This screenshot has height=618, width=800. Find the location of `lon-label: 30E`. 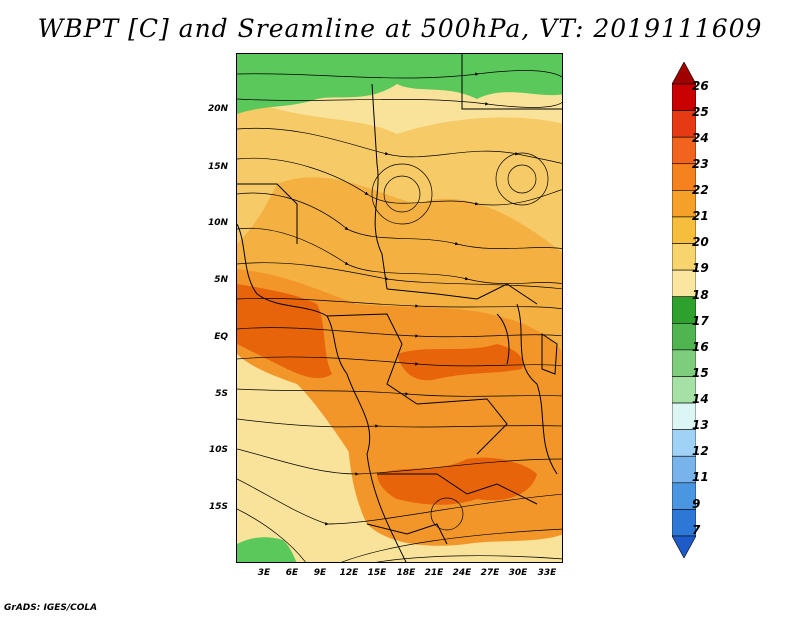

lon-label: 30E is located at coordinates (518, 573).